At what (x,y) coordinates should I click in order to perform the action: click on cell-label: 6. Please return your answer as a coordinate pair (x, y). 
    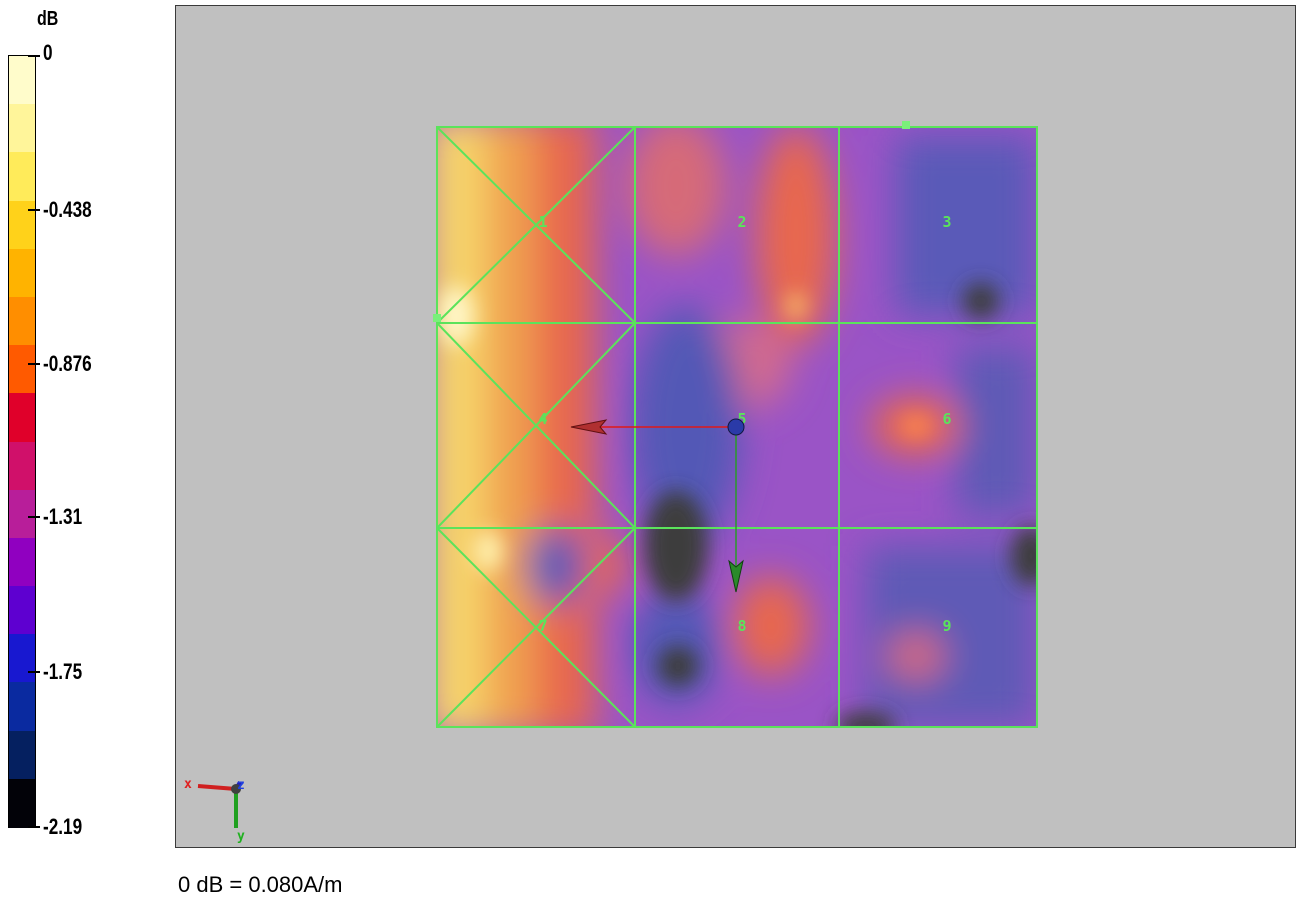
    Looking at the image, I should click on (946, 419).